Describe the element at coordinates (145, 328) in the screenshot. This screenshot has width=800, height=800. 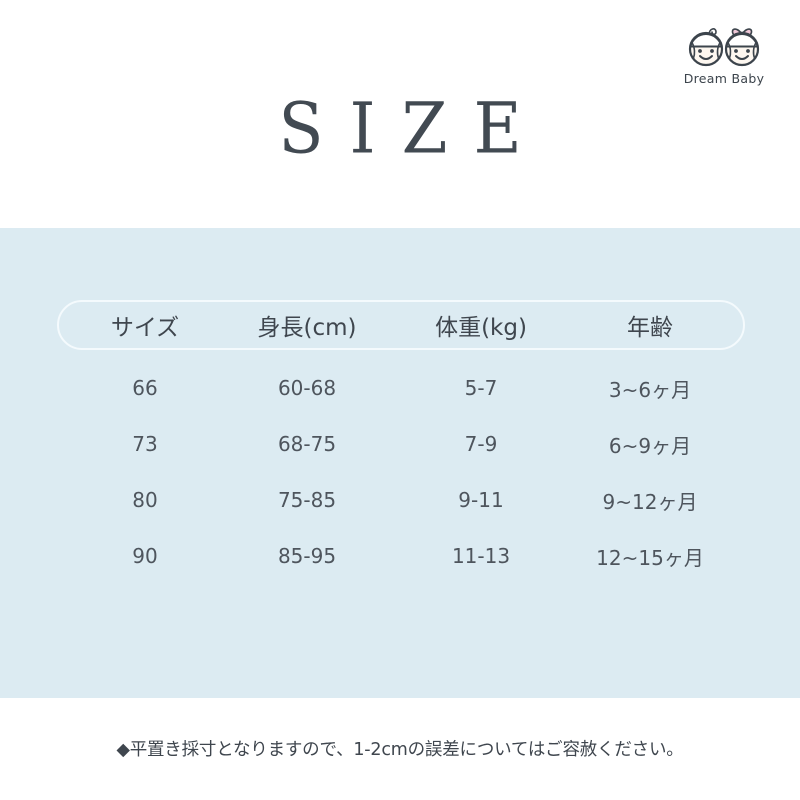
I see `column-header-size: サイズ` at that location.